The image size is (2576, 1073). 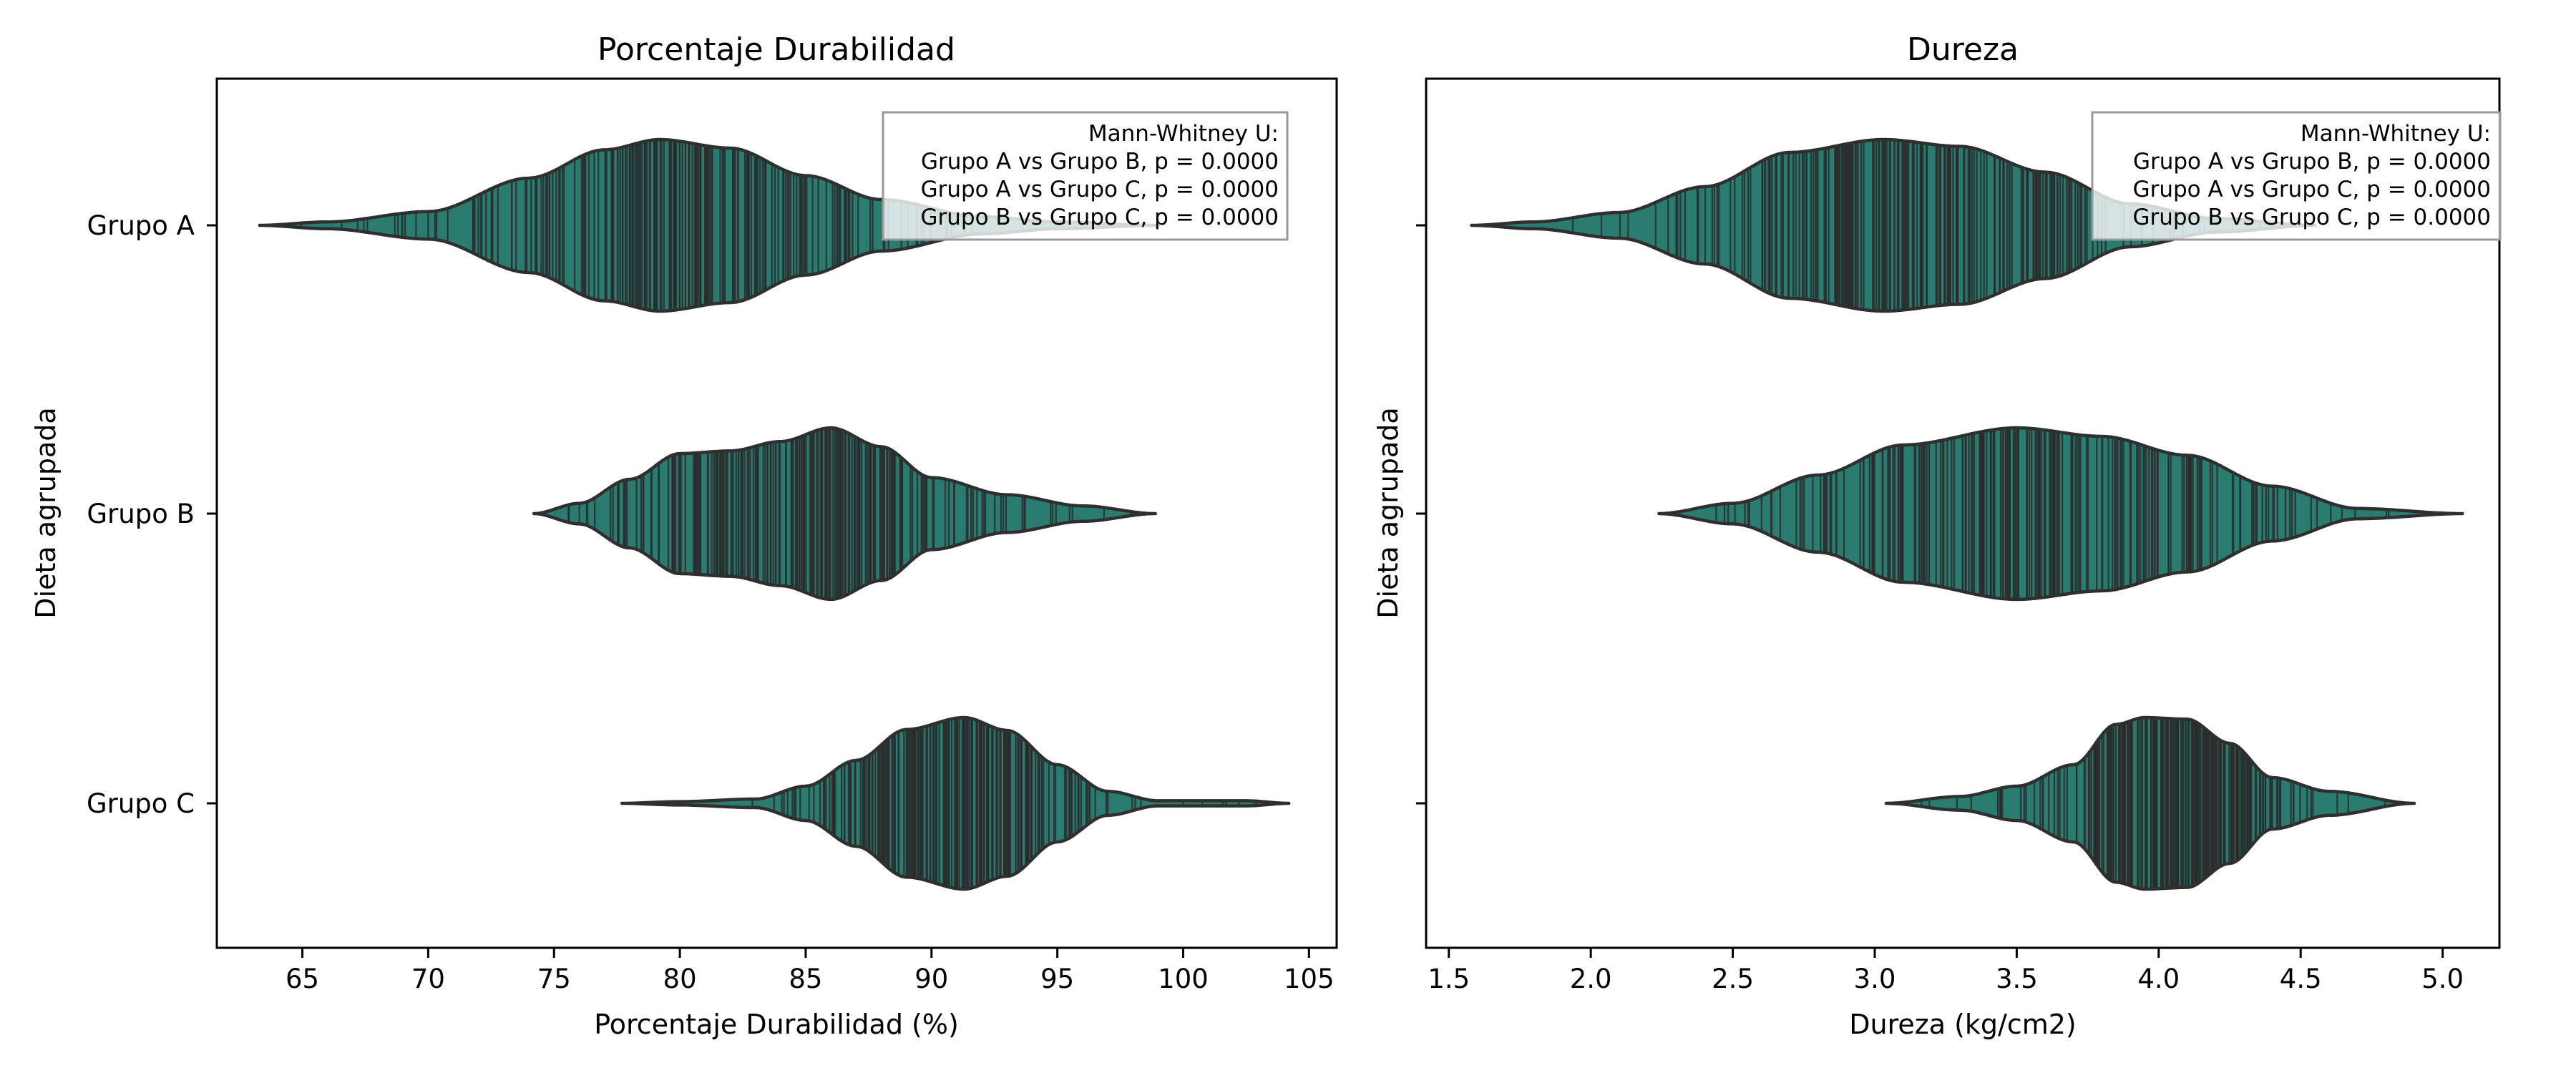 What do you see at coordinates (1183, 979) in the screenshot?
I see `x-tick-label: 100` at bounding box center [1183, 979].